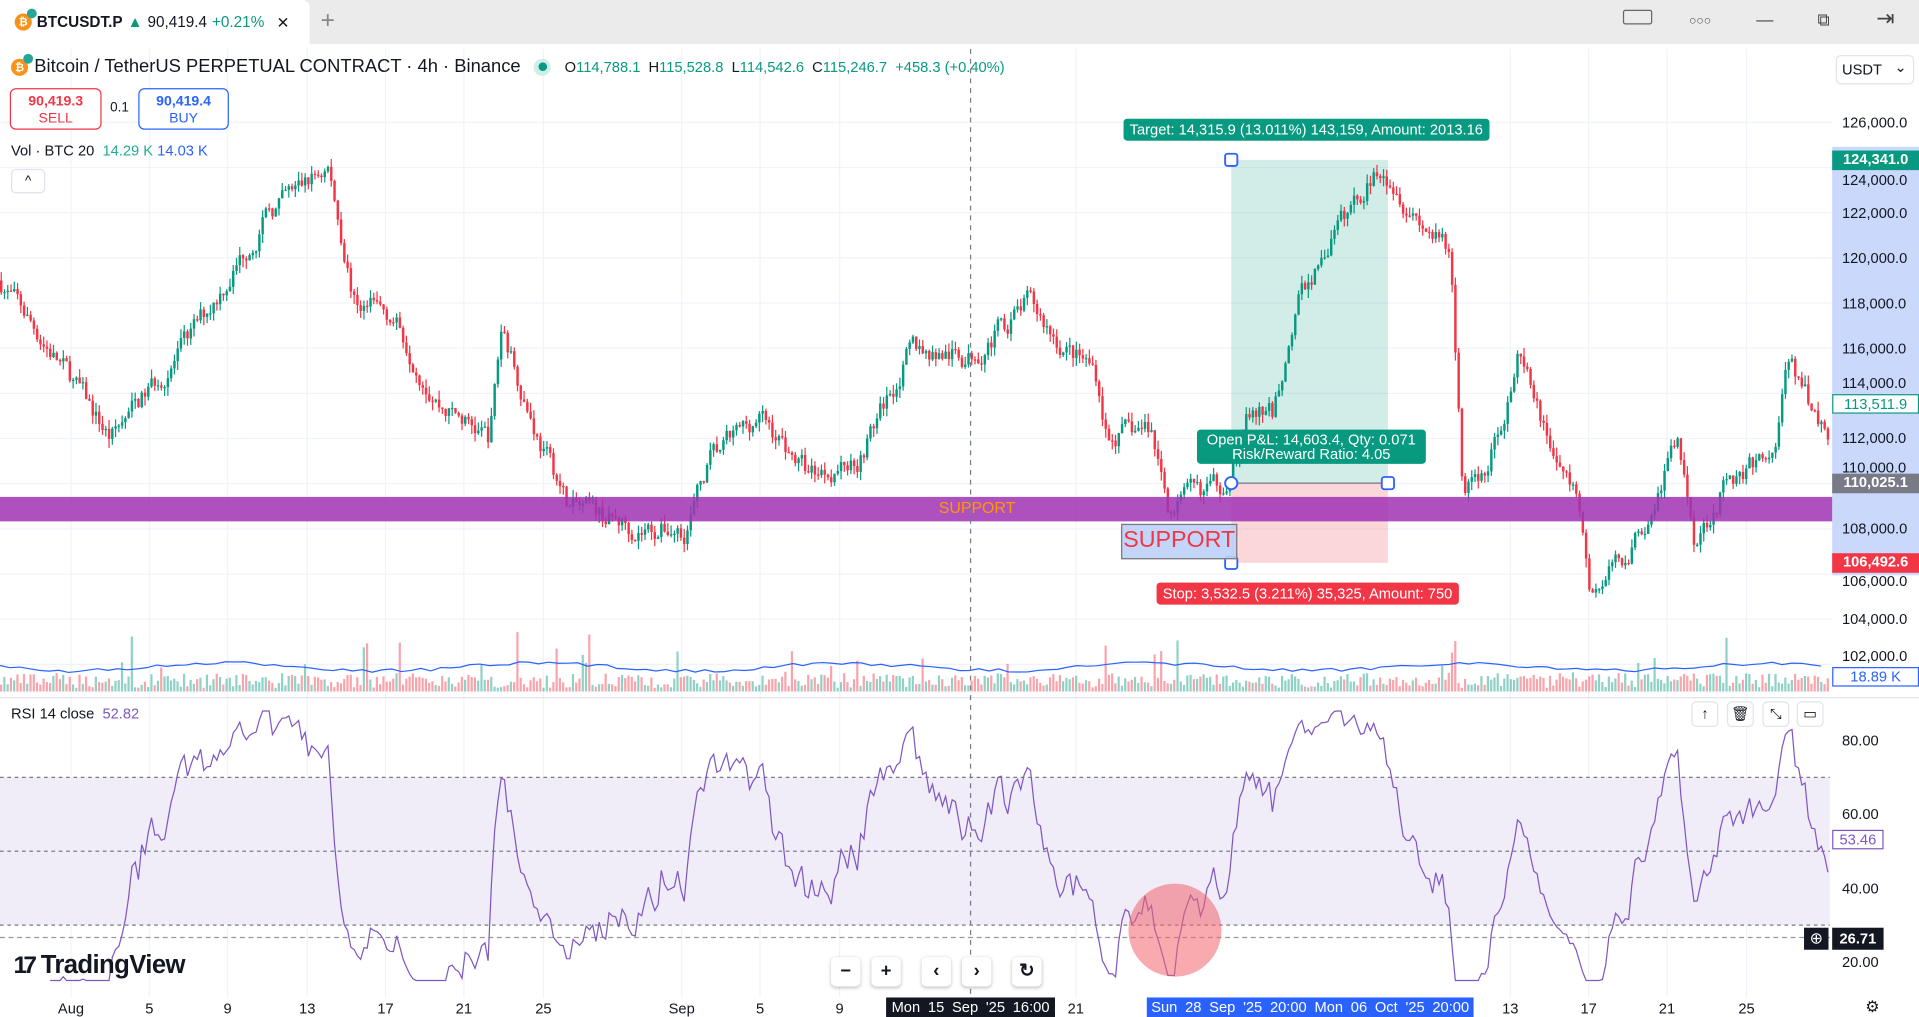 Image resolution: width=1919 pixels, height=1017 pixels. What do you see at coordinates (1705, 714) in the screenshot?
I see `move-pane-up-icon: ↑` at bounding box center [1705, 714].